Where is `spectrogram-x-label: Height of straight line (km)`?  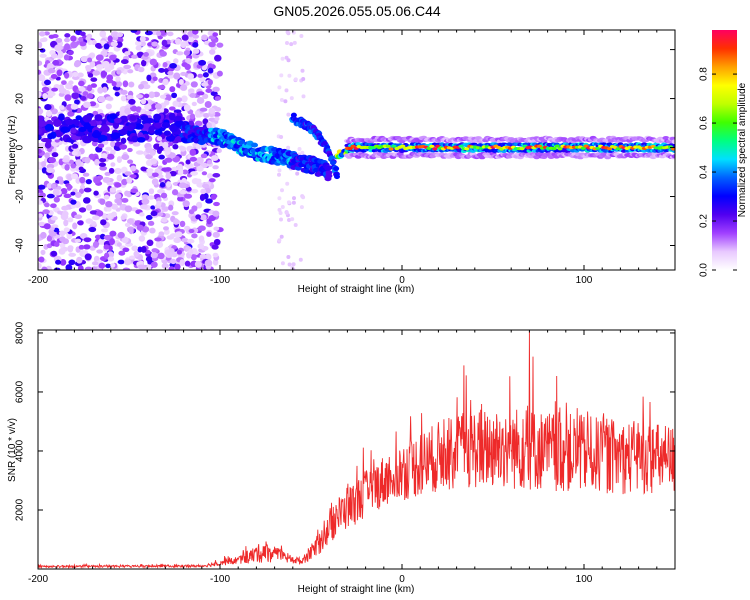 spectrogram-x-label: Height of straight line (km) is located at coordinates (356, 289).